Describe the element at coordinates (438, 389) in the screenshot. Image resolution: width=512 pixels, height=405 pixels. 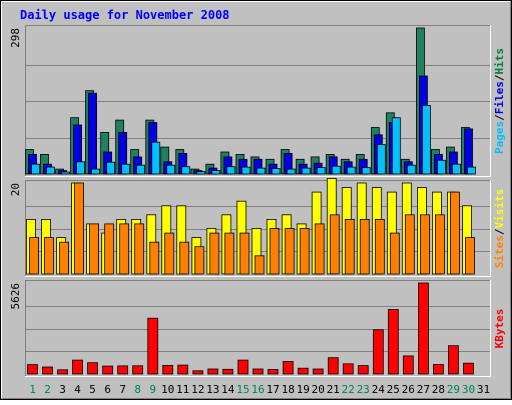
I see `x-tick-label-day-28: 28` at that location.